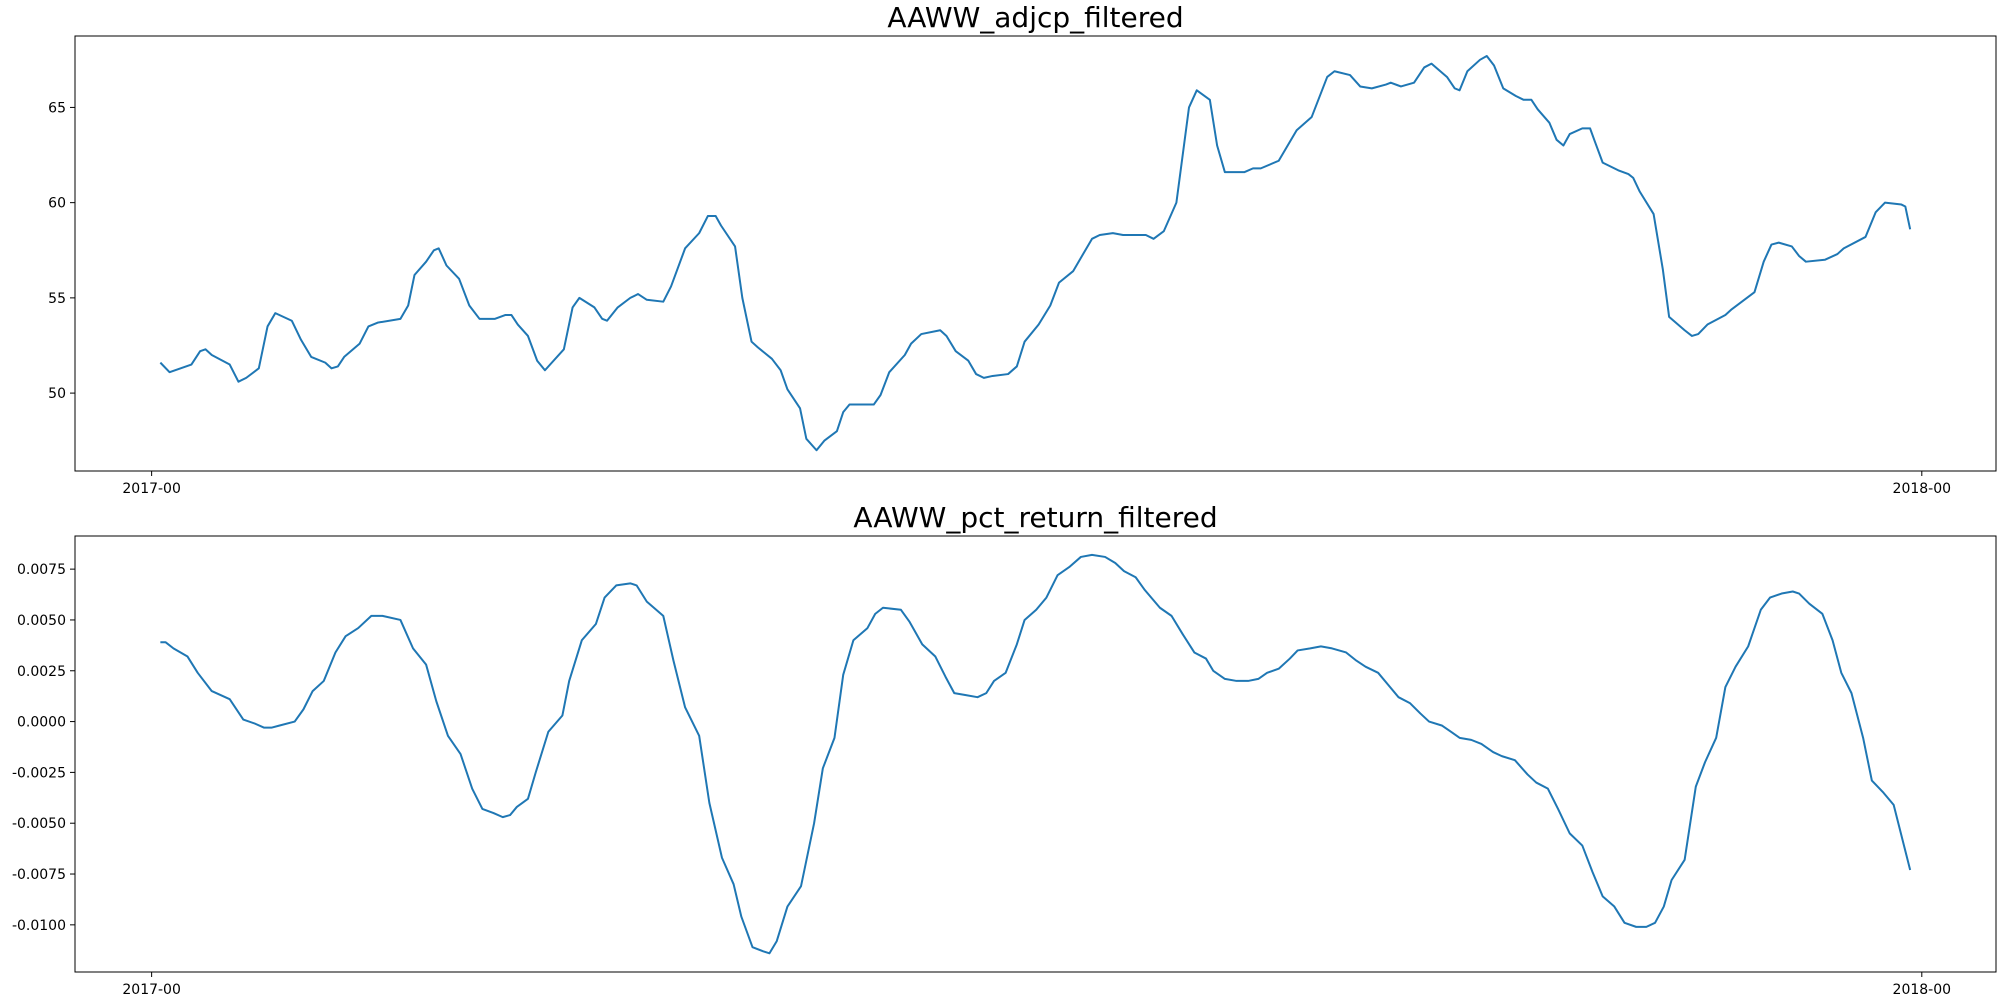 The image size is (2000, 1000). Describe the element at coordinates (57, 394) in the screenshot. I see `y-tick-label: 50` at that location.